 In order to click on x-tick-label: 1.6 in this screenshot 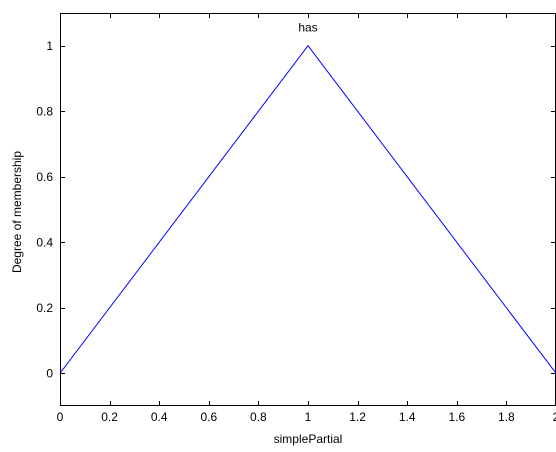, I will do `click(456, 417)`.